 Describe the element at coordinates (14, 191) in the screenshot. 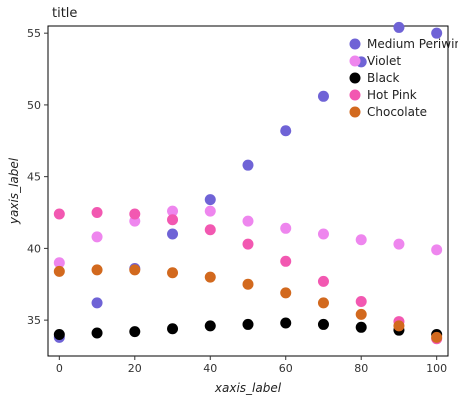

I see `y-axis-label: yaxis_label` at that location.